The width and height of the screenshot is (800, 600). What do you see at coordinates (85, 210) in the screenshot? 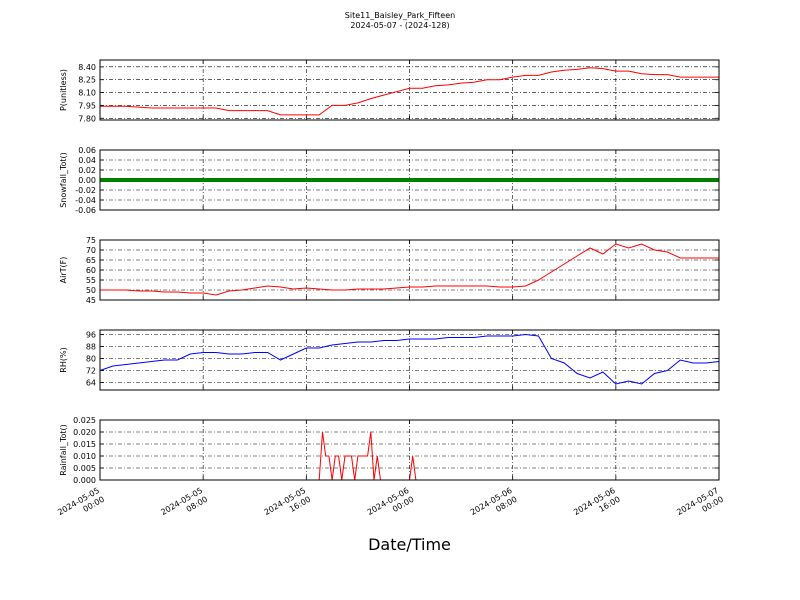
I see `y-tick-label: -0.06` at bounding box center [85, 210].